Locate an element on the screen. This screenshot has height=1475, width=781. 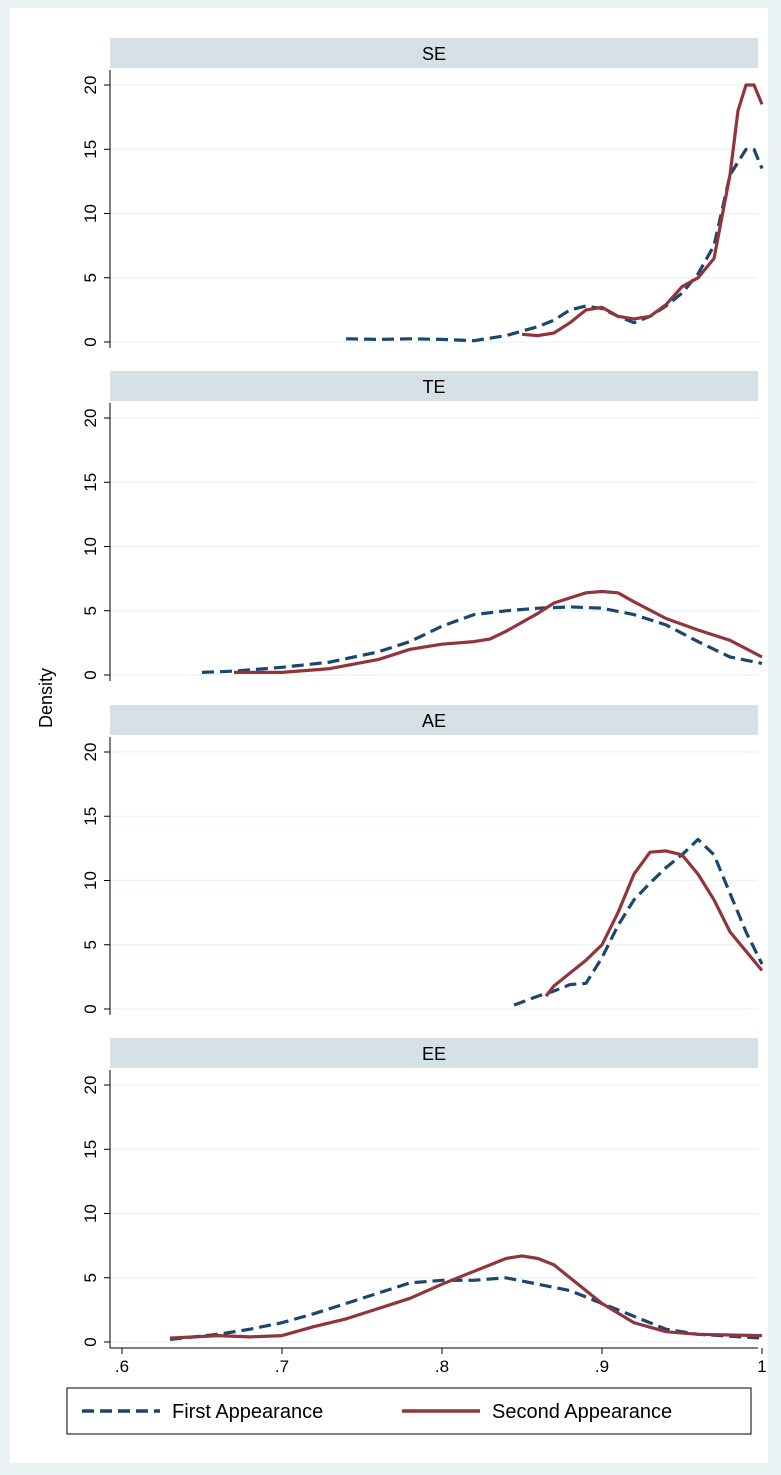
panel-label-te: TE is located at coordinates (433, 387).